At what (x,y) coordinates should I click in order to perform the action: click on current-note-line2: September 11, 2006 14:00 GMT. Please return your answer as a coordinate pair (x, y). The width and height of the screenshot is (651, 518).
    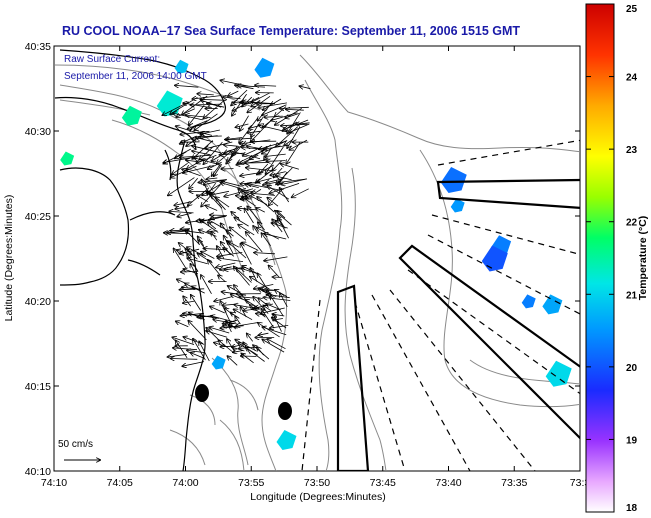
    Looking at the image, I should click on (135, 76).